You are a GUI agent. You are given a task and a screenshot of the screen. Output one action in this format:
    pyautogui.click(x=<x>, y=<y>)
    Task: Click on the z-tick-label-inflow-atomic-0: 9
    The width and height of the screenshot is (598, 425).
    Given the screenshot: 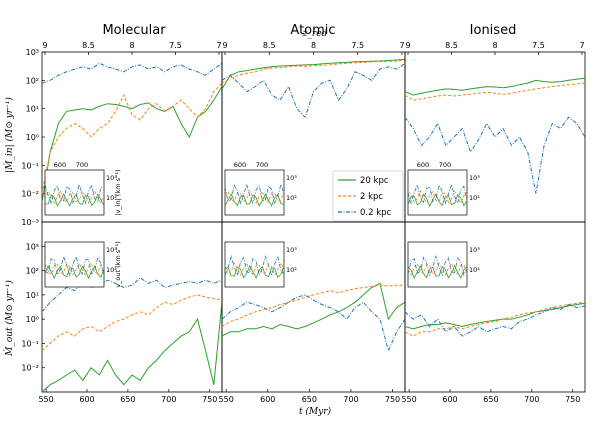 What is the action you would take?
    pyautogui.click(x=224, y=45)
    